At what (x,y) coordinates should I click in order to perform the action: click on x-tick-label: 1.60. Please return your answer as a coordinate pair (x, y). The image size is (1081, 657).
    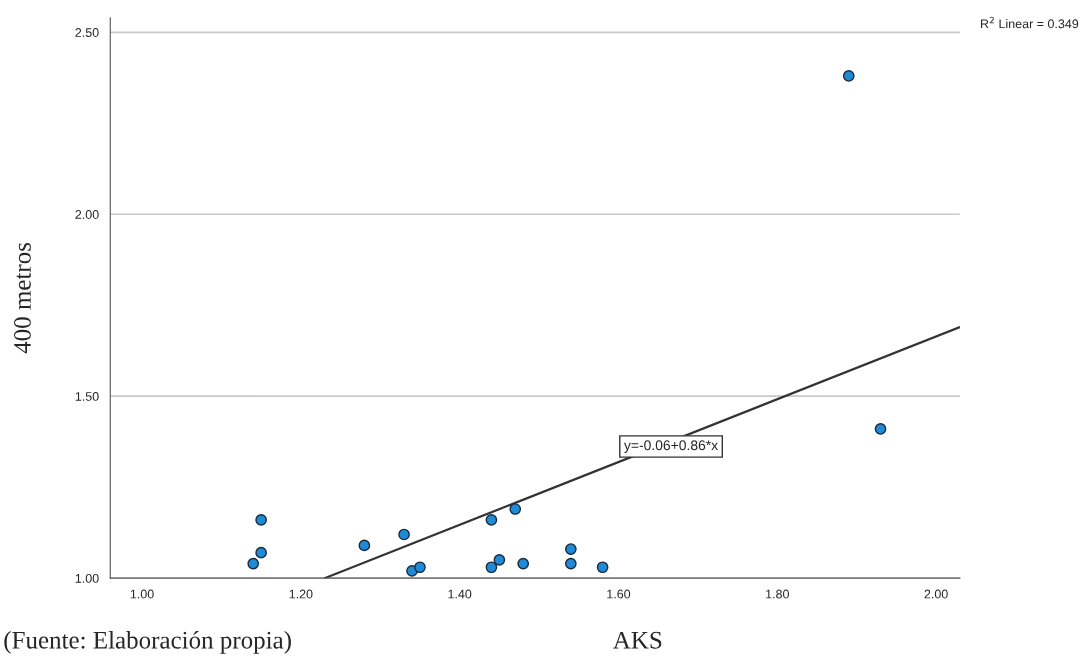
    Looking at the image, I should click on (619, 594).